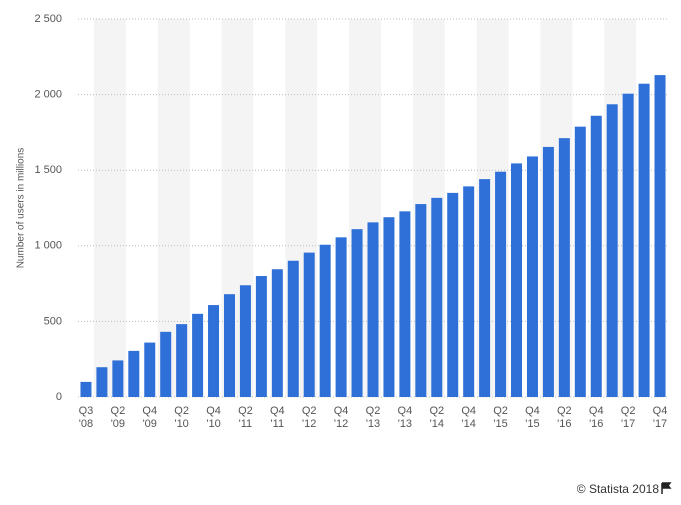 This screenshot has width=681, height=505. I want to click on x-tick-label: Q2 '11, so click(245, 417).